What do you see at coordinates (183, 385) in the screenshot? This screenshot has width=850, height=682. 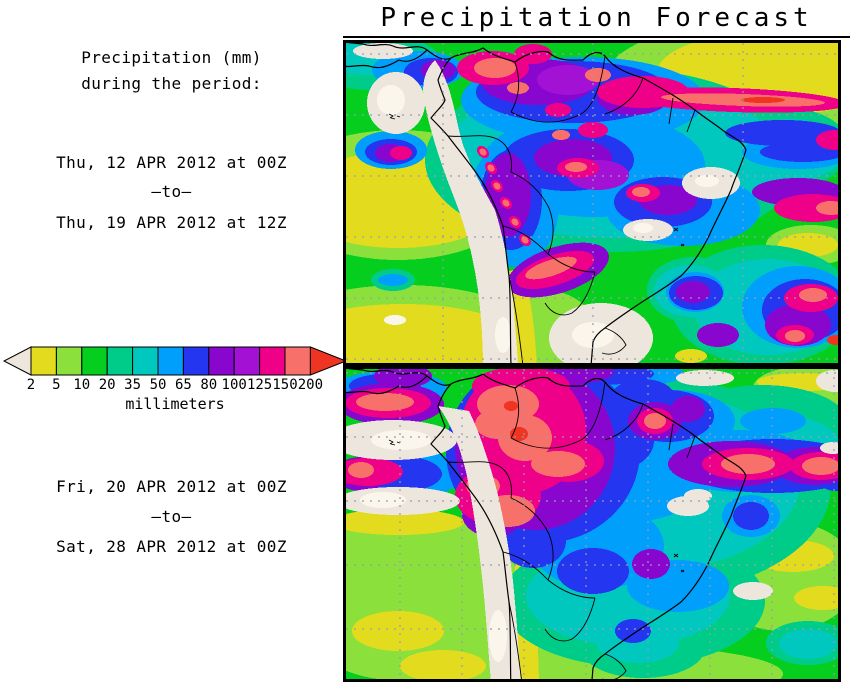 I see `legend-tick: 65` at bounding box center [183, 385].